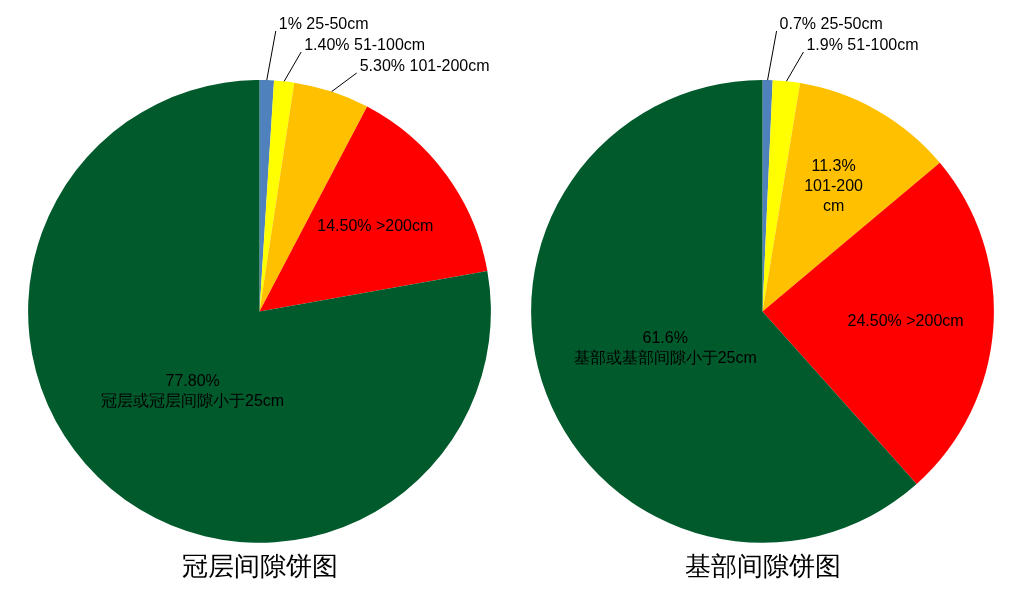  I want to click on slice-label: 1.40% 51-100cm, so click(365, 45).